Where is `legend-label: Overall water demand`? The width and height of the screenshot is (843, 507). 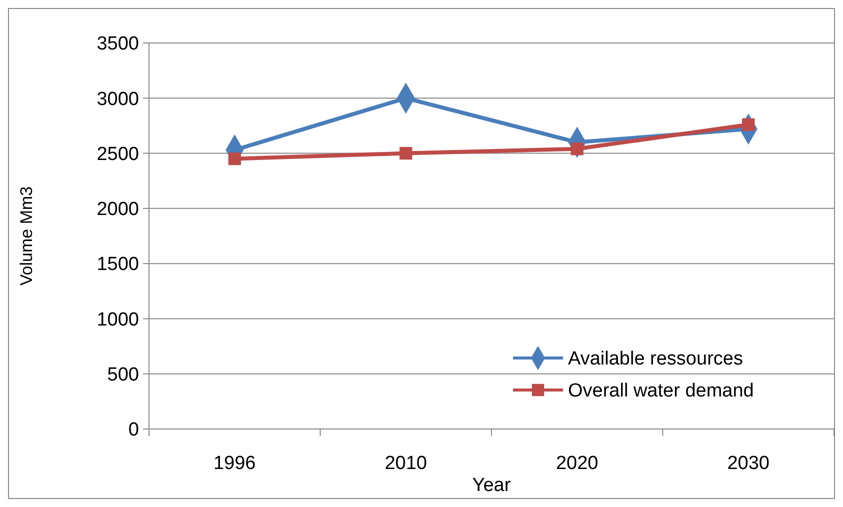 legend-label: Overall water demand is located at coordinates (661, 391).